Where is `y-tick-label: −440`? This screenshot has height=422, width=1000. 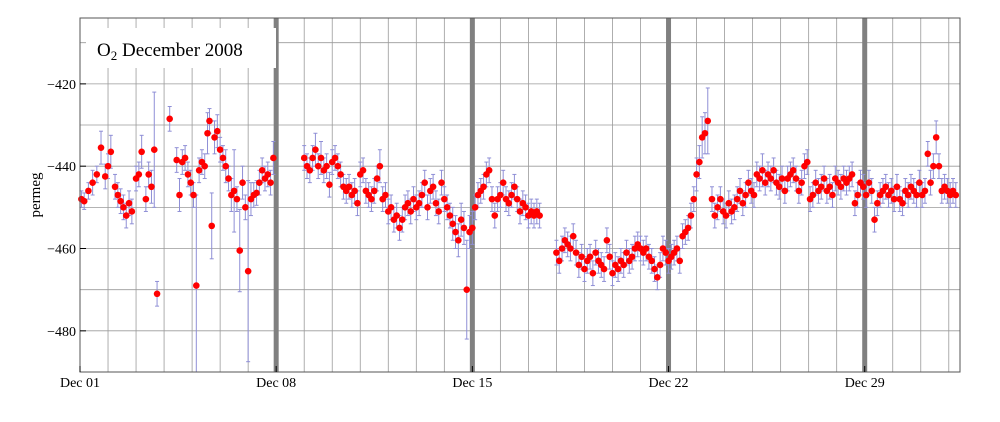
y-tick-label: −440 is located at coordinates (61, 167).